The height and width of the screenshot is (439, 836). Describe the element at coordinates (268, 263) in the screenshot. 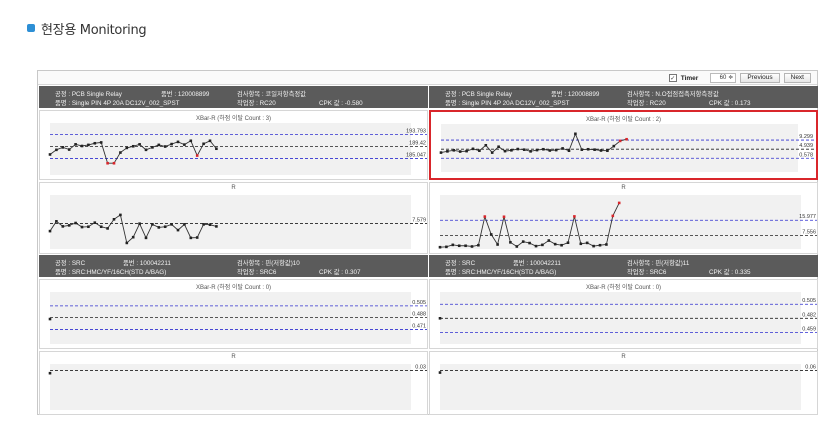

I see `inspection-item-text: 검사항목 : 핀(저항값)10` at that location.